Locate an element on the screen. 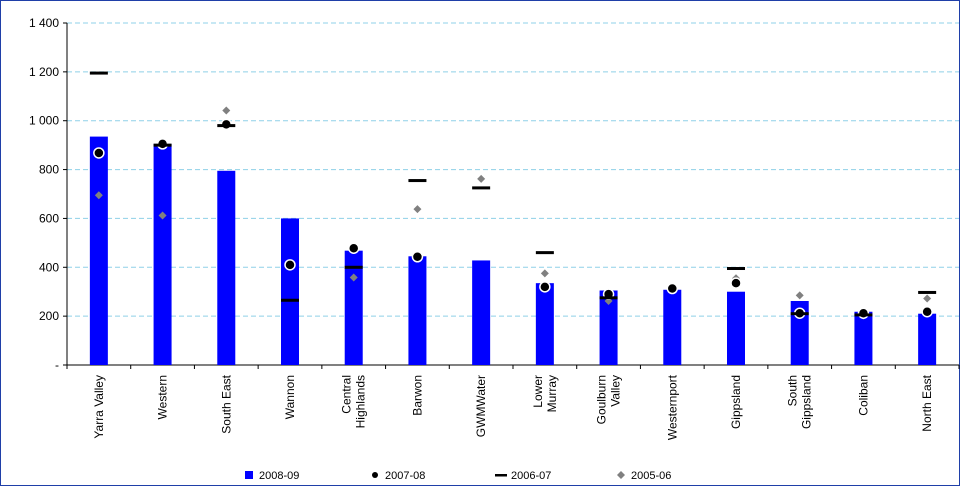 The width and height of the screenshot is (960, 487). y-tick-label: 200 is located at coordinates (49, 316).